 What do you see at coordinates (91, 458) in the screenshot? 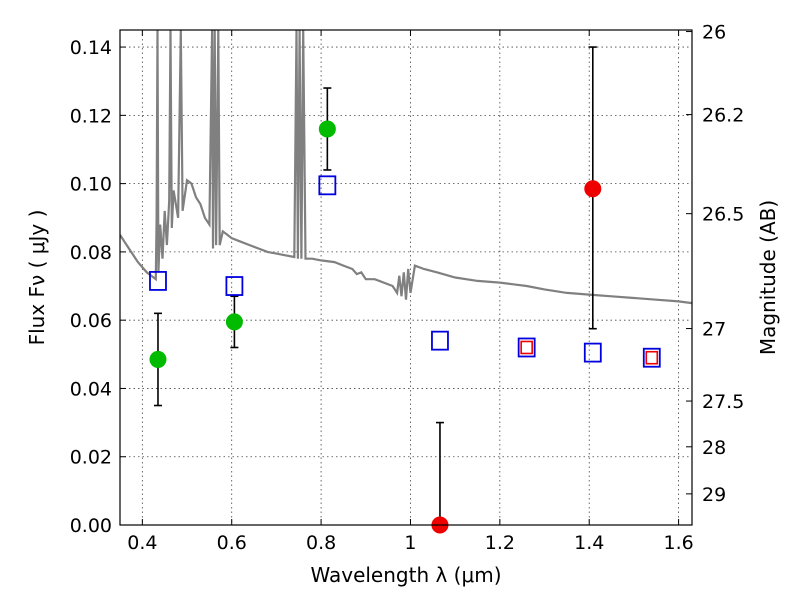
I see `y-tick-label: 0.02` at bounding box center [91, 458].